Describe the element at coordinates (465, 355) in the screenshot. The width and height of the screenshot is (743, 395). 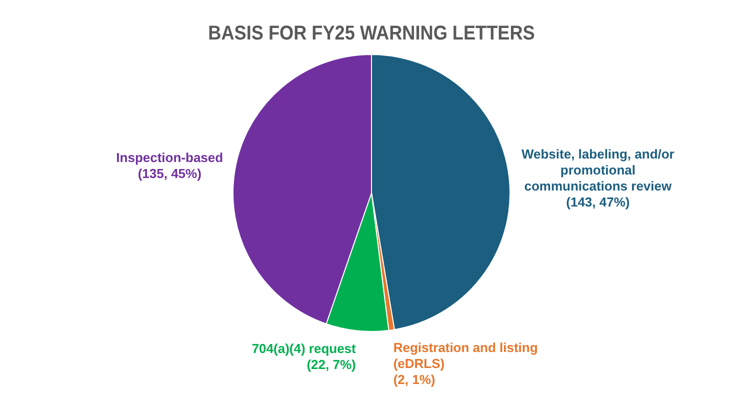
I see `slice-label: Registration and listing (eDRLS)` at that location.